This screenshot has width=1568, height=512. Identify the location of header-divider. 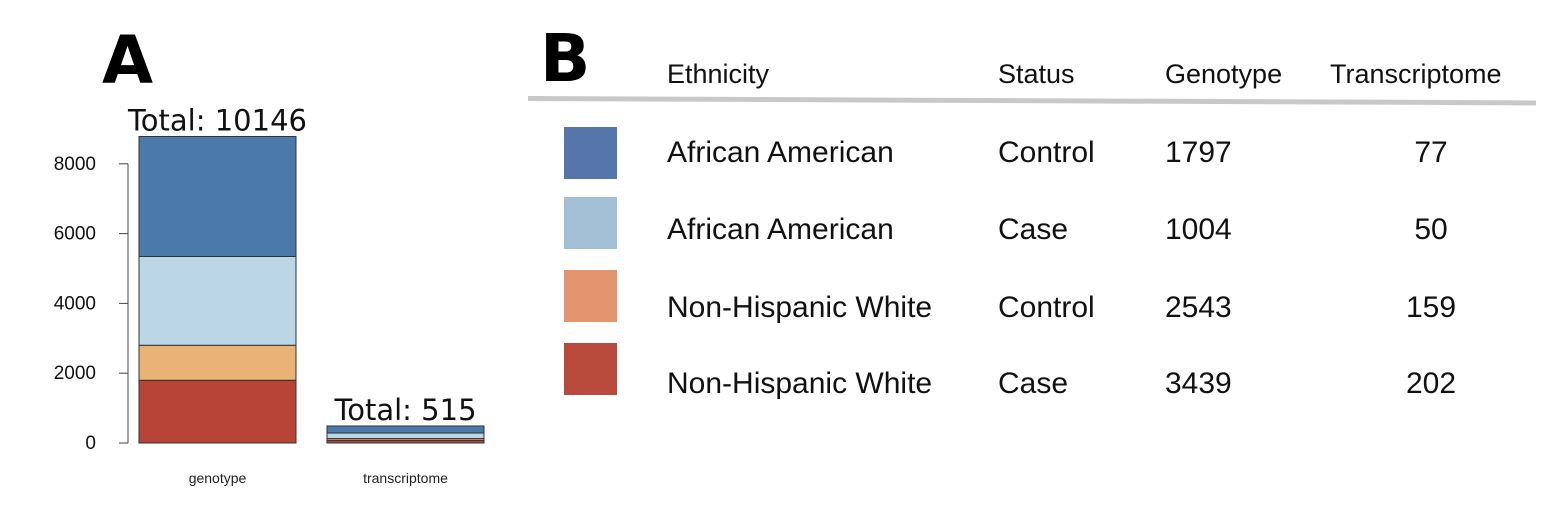
(1032, 101).